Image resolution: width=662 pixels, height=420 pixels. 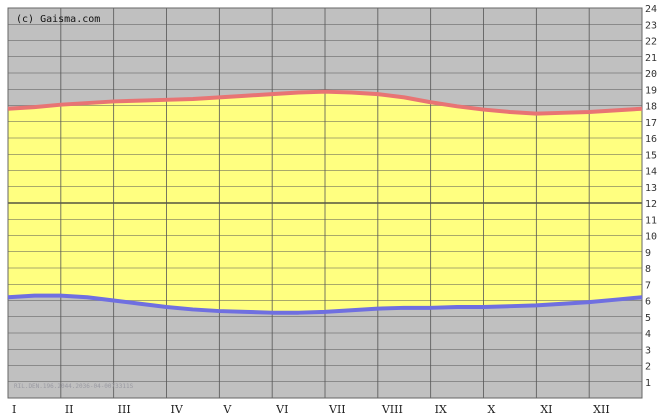 I want to click on y-tick-label: 21, so click(x=651, y=58).